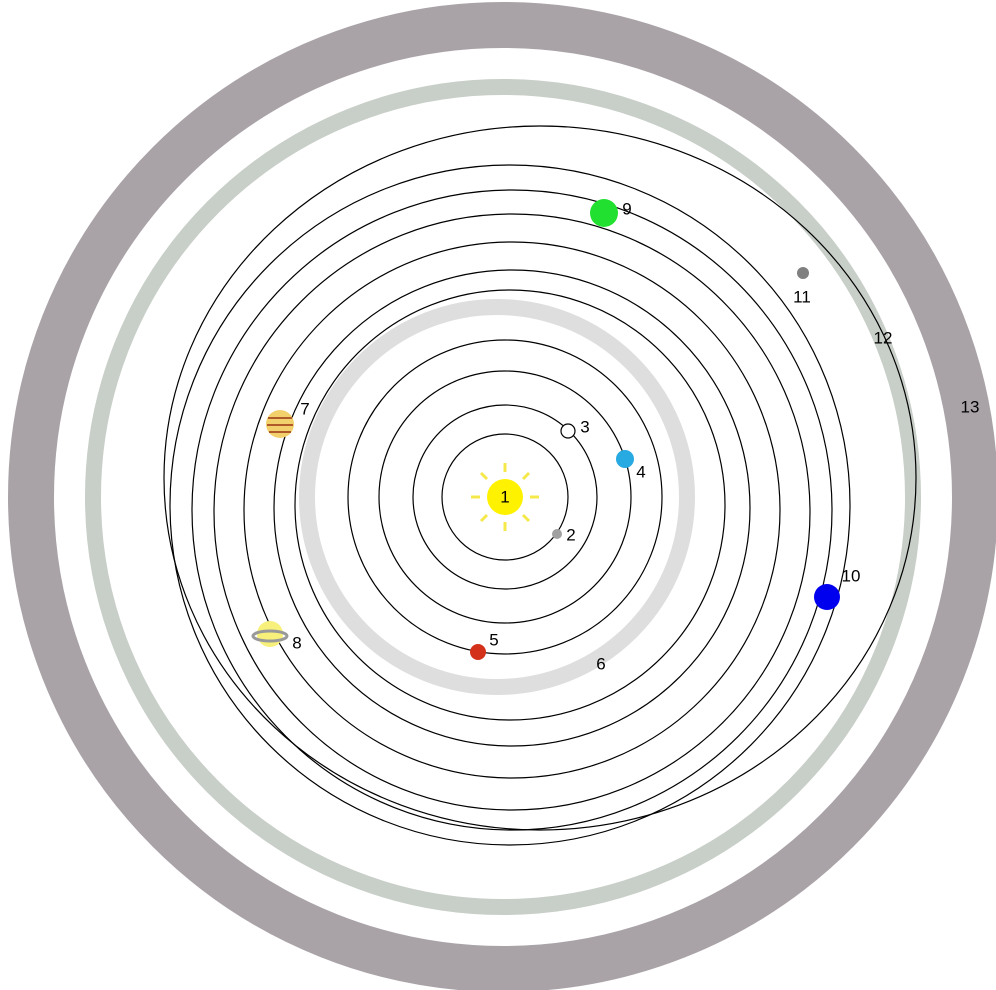  What do you see at coordinates (827, 597) in the screenshot?
I see `neptune` at bounding box center [827, 597].